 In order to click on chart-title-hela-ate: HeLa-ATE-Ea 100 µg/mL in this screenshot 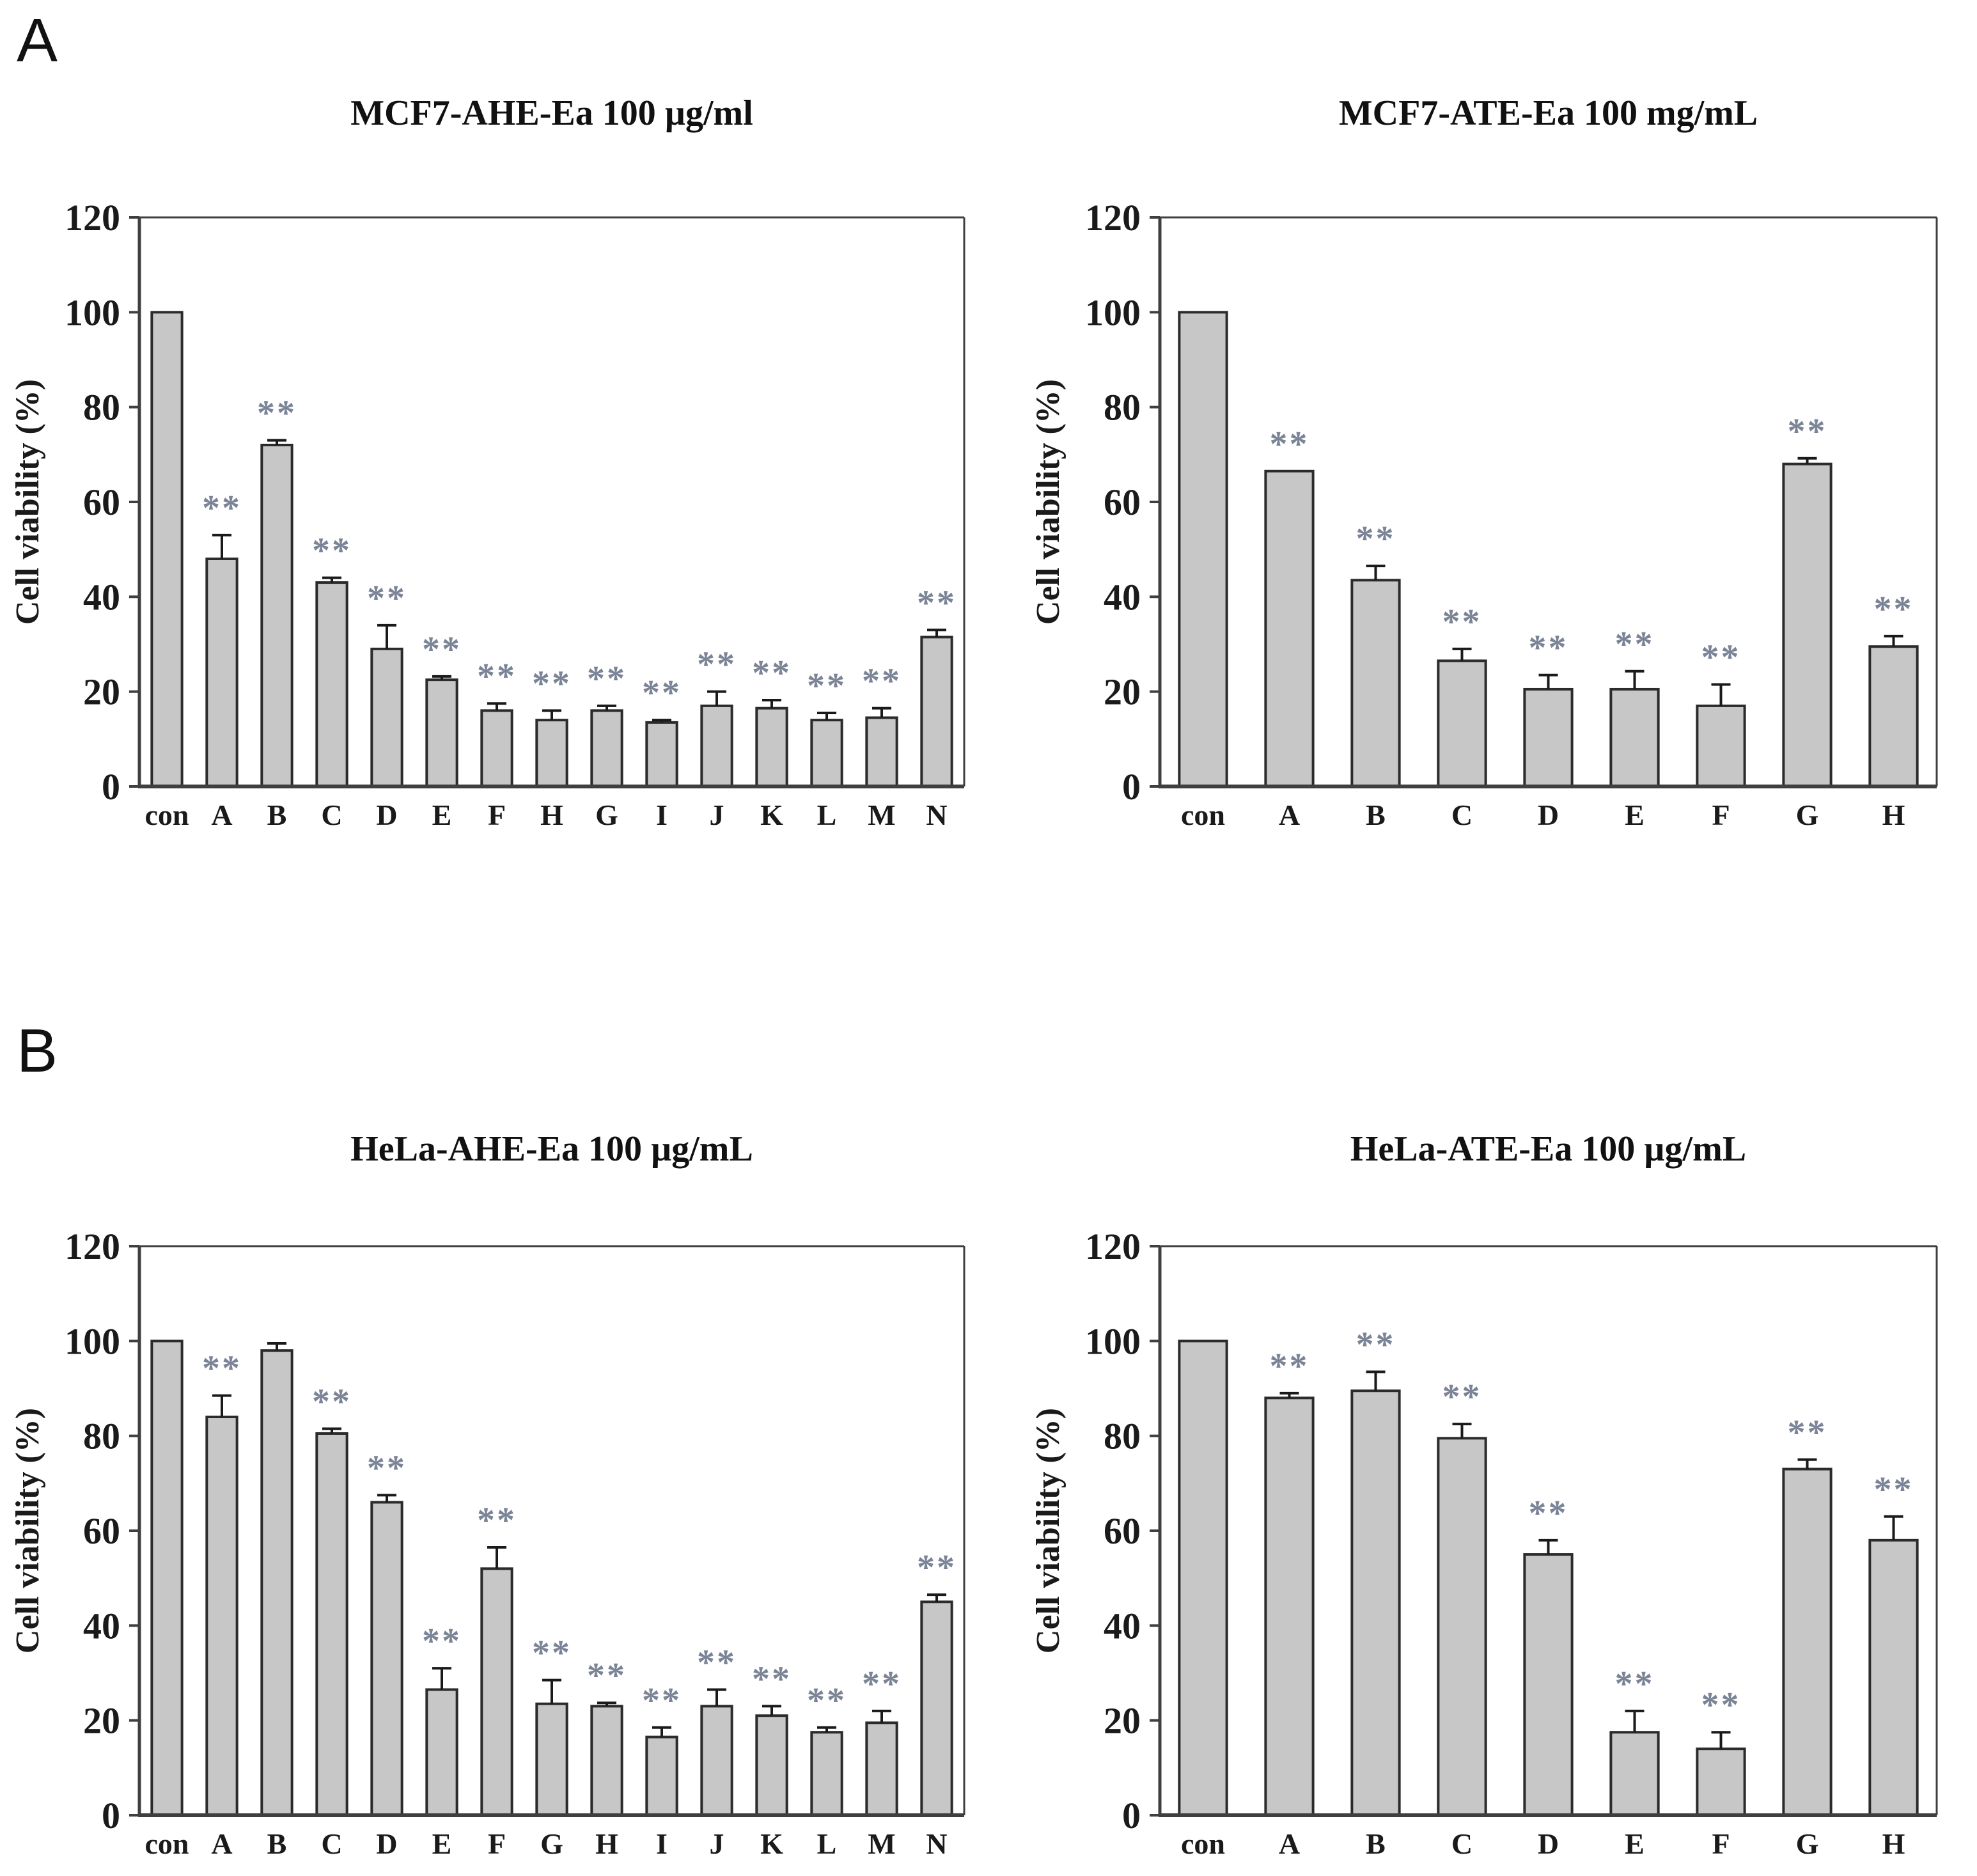, I will do `click(1548, 1149)`.